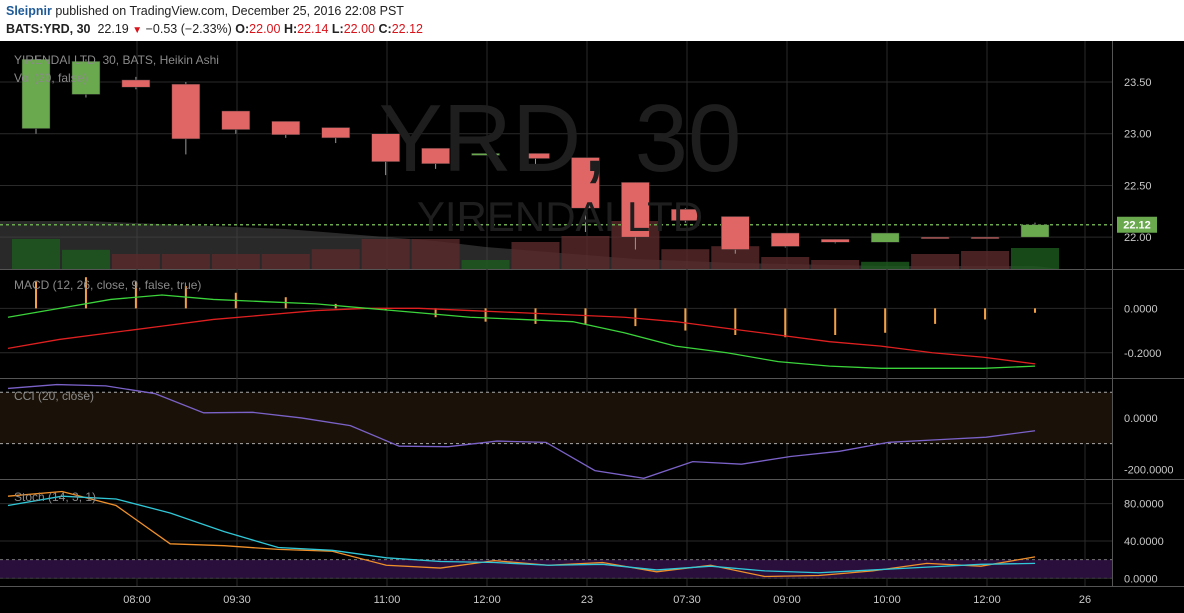  What do you see at coordinates (55, 497) in the screenshot?
I see `stoch-title: Stoch (14, 3, 1)` at bounding box center [55, 497].